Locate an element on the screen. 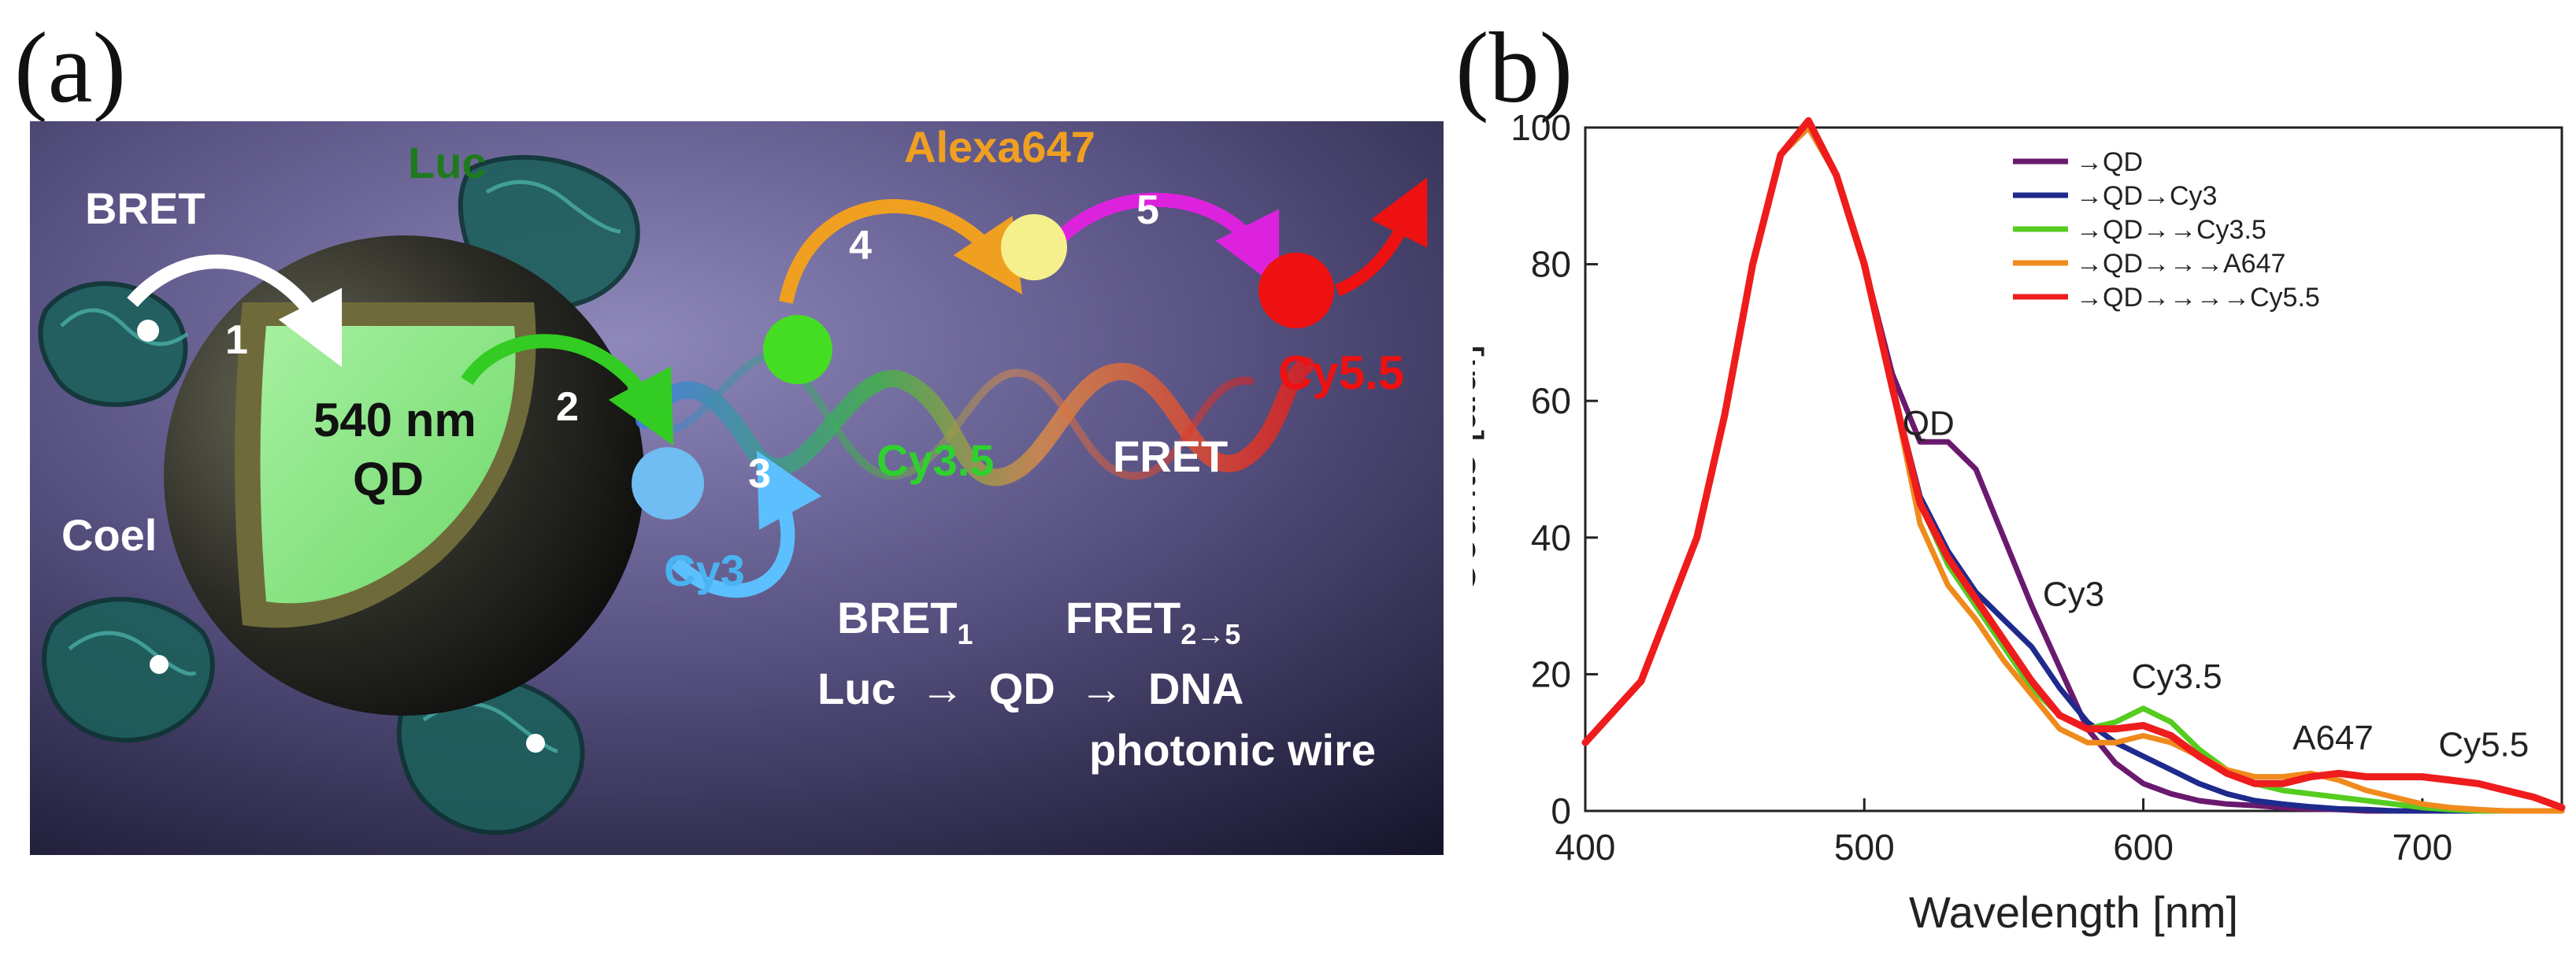 The width and height of the screenshot is (2576, 955). step-1-label: 1 is located at coordinates (236, 340).